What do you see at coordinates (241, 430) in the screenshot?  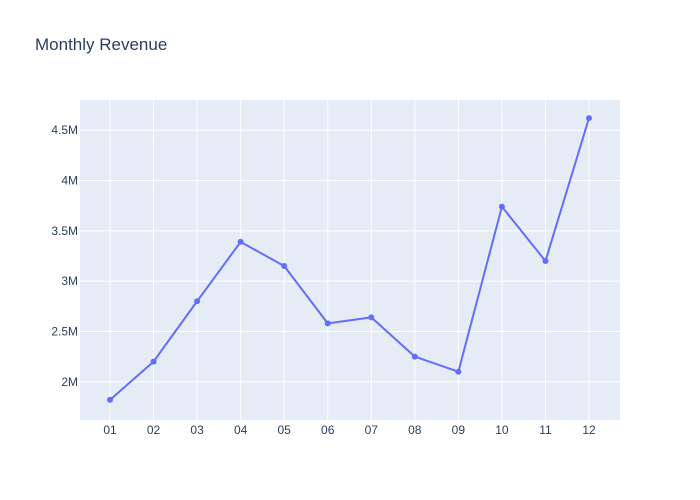 I see `x-tick-label: 04` at bounding box center [241, 430].